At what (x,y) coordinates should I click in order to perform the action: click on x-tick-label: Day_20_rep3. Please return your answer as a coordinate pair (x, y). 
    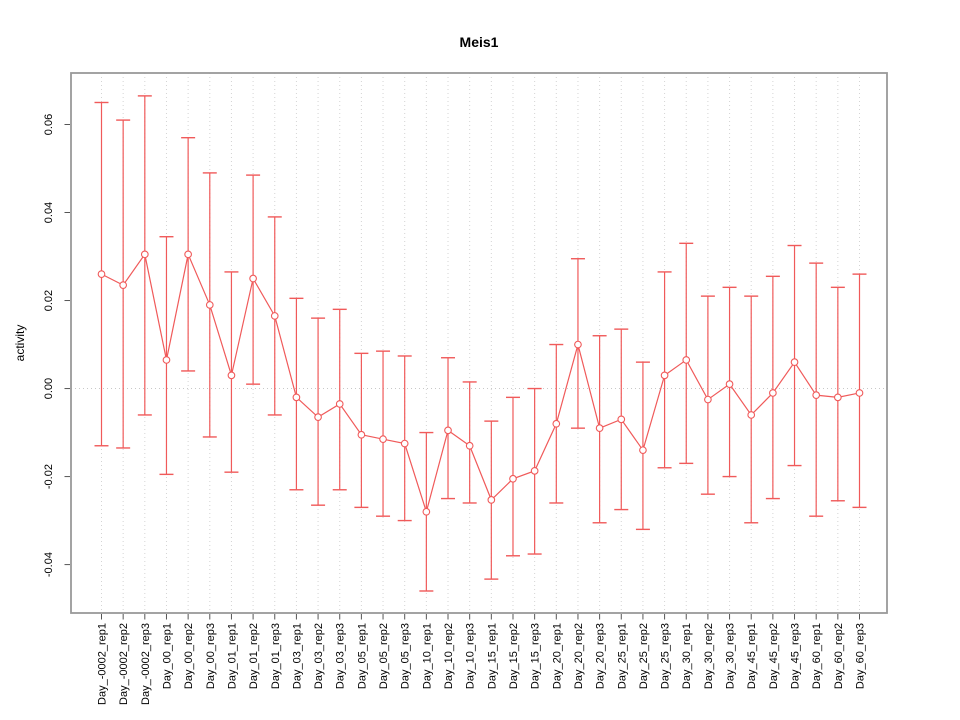
    Looking at the image, I should click on (601, 656).